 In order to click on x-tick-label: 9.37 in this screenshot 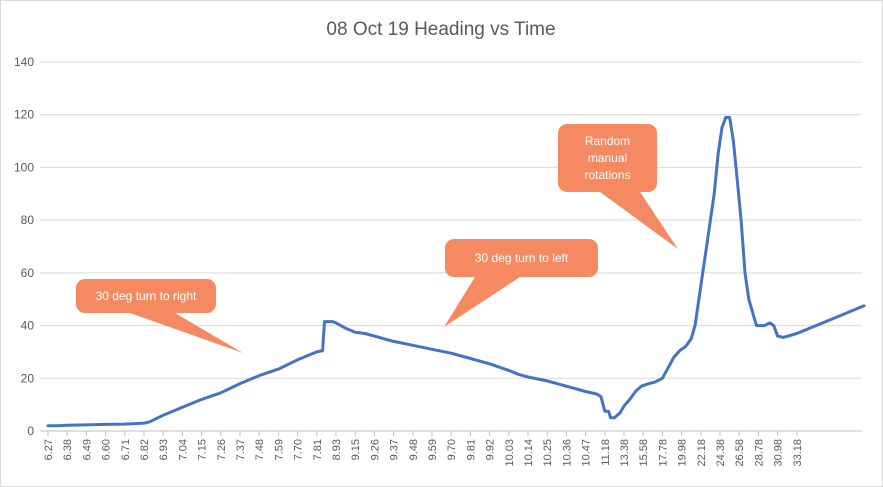, I will do `click(395, 449)`.